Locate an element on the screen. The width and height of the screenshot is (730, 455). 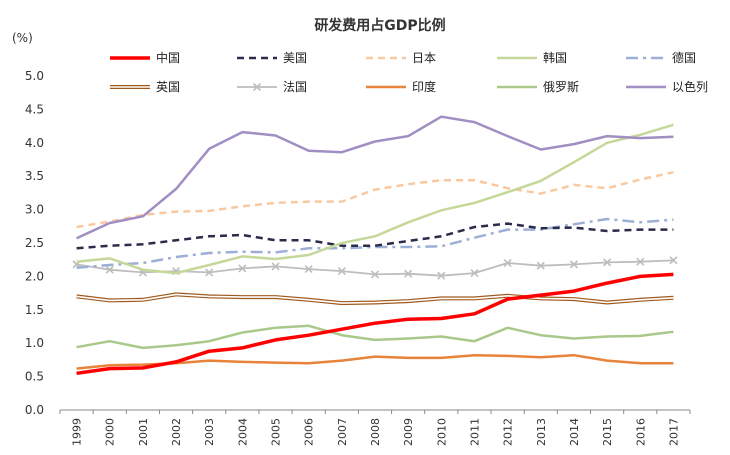
legend-item: 中国 is located at coordinates (145, 57).